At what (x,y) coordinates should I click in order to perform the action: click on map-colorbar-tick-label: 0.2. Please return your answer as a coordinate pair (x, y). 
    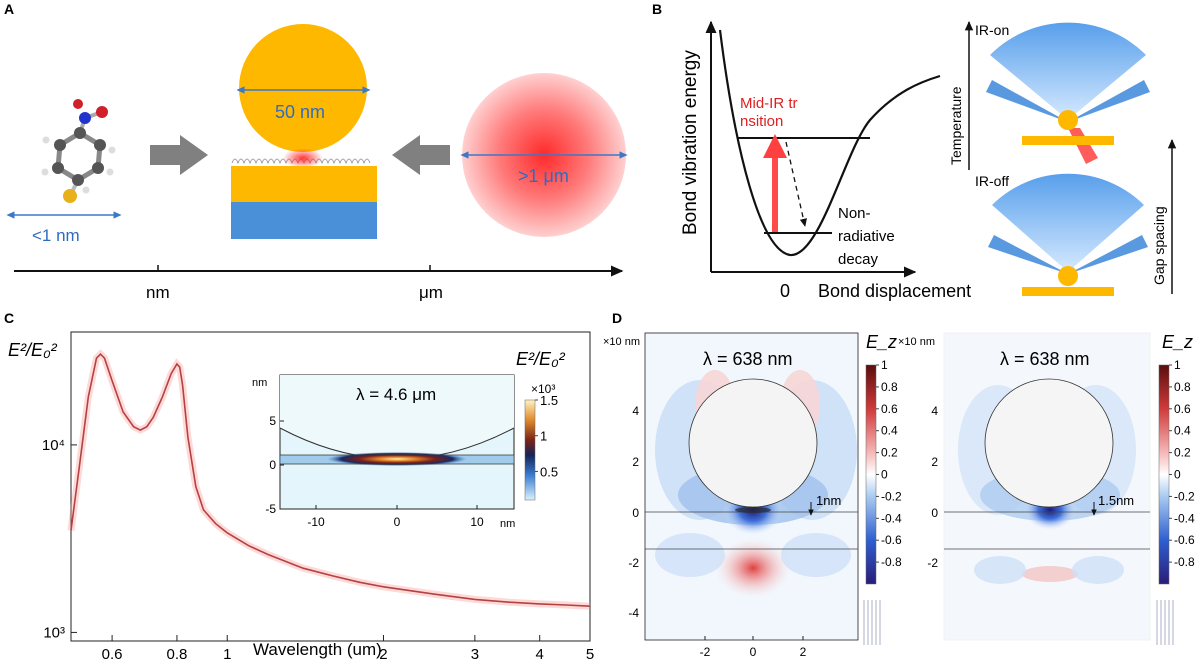
    Looking at the image, I should click on (889, 453).